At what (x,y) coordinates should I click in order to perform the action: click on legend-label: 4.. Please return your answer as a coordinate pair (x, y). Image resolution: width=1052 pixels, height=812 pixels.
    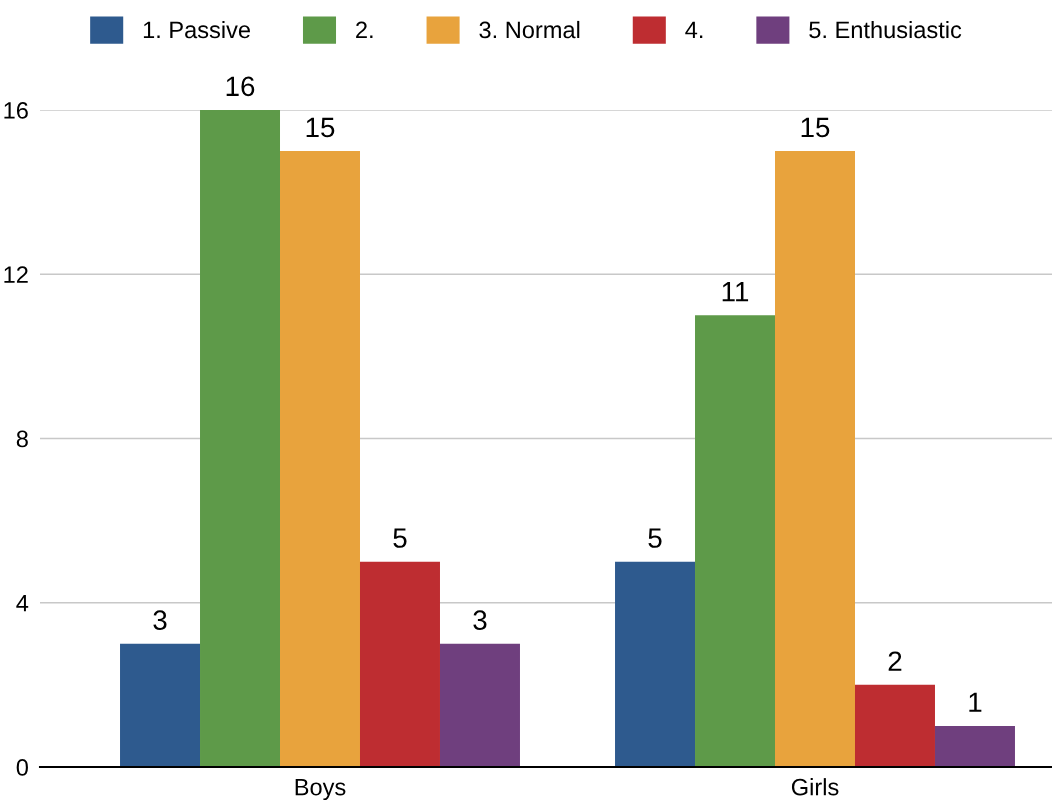
    Looking at the image, I should click on (694, 30).